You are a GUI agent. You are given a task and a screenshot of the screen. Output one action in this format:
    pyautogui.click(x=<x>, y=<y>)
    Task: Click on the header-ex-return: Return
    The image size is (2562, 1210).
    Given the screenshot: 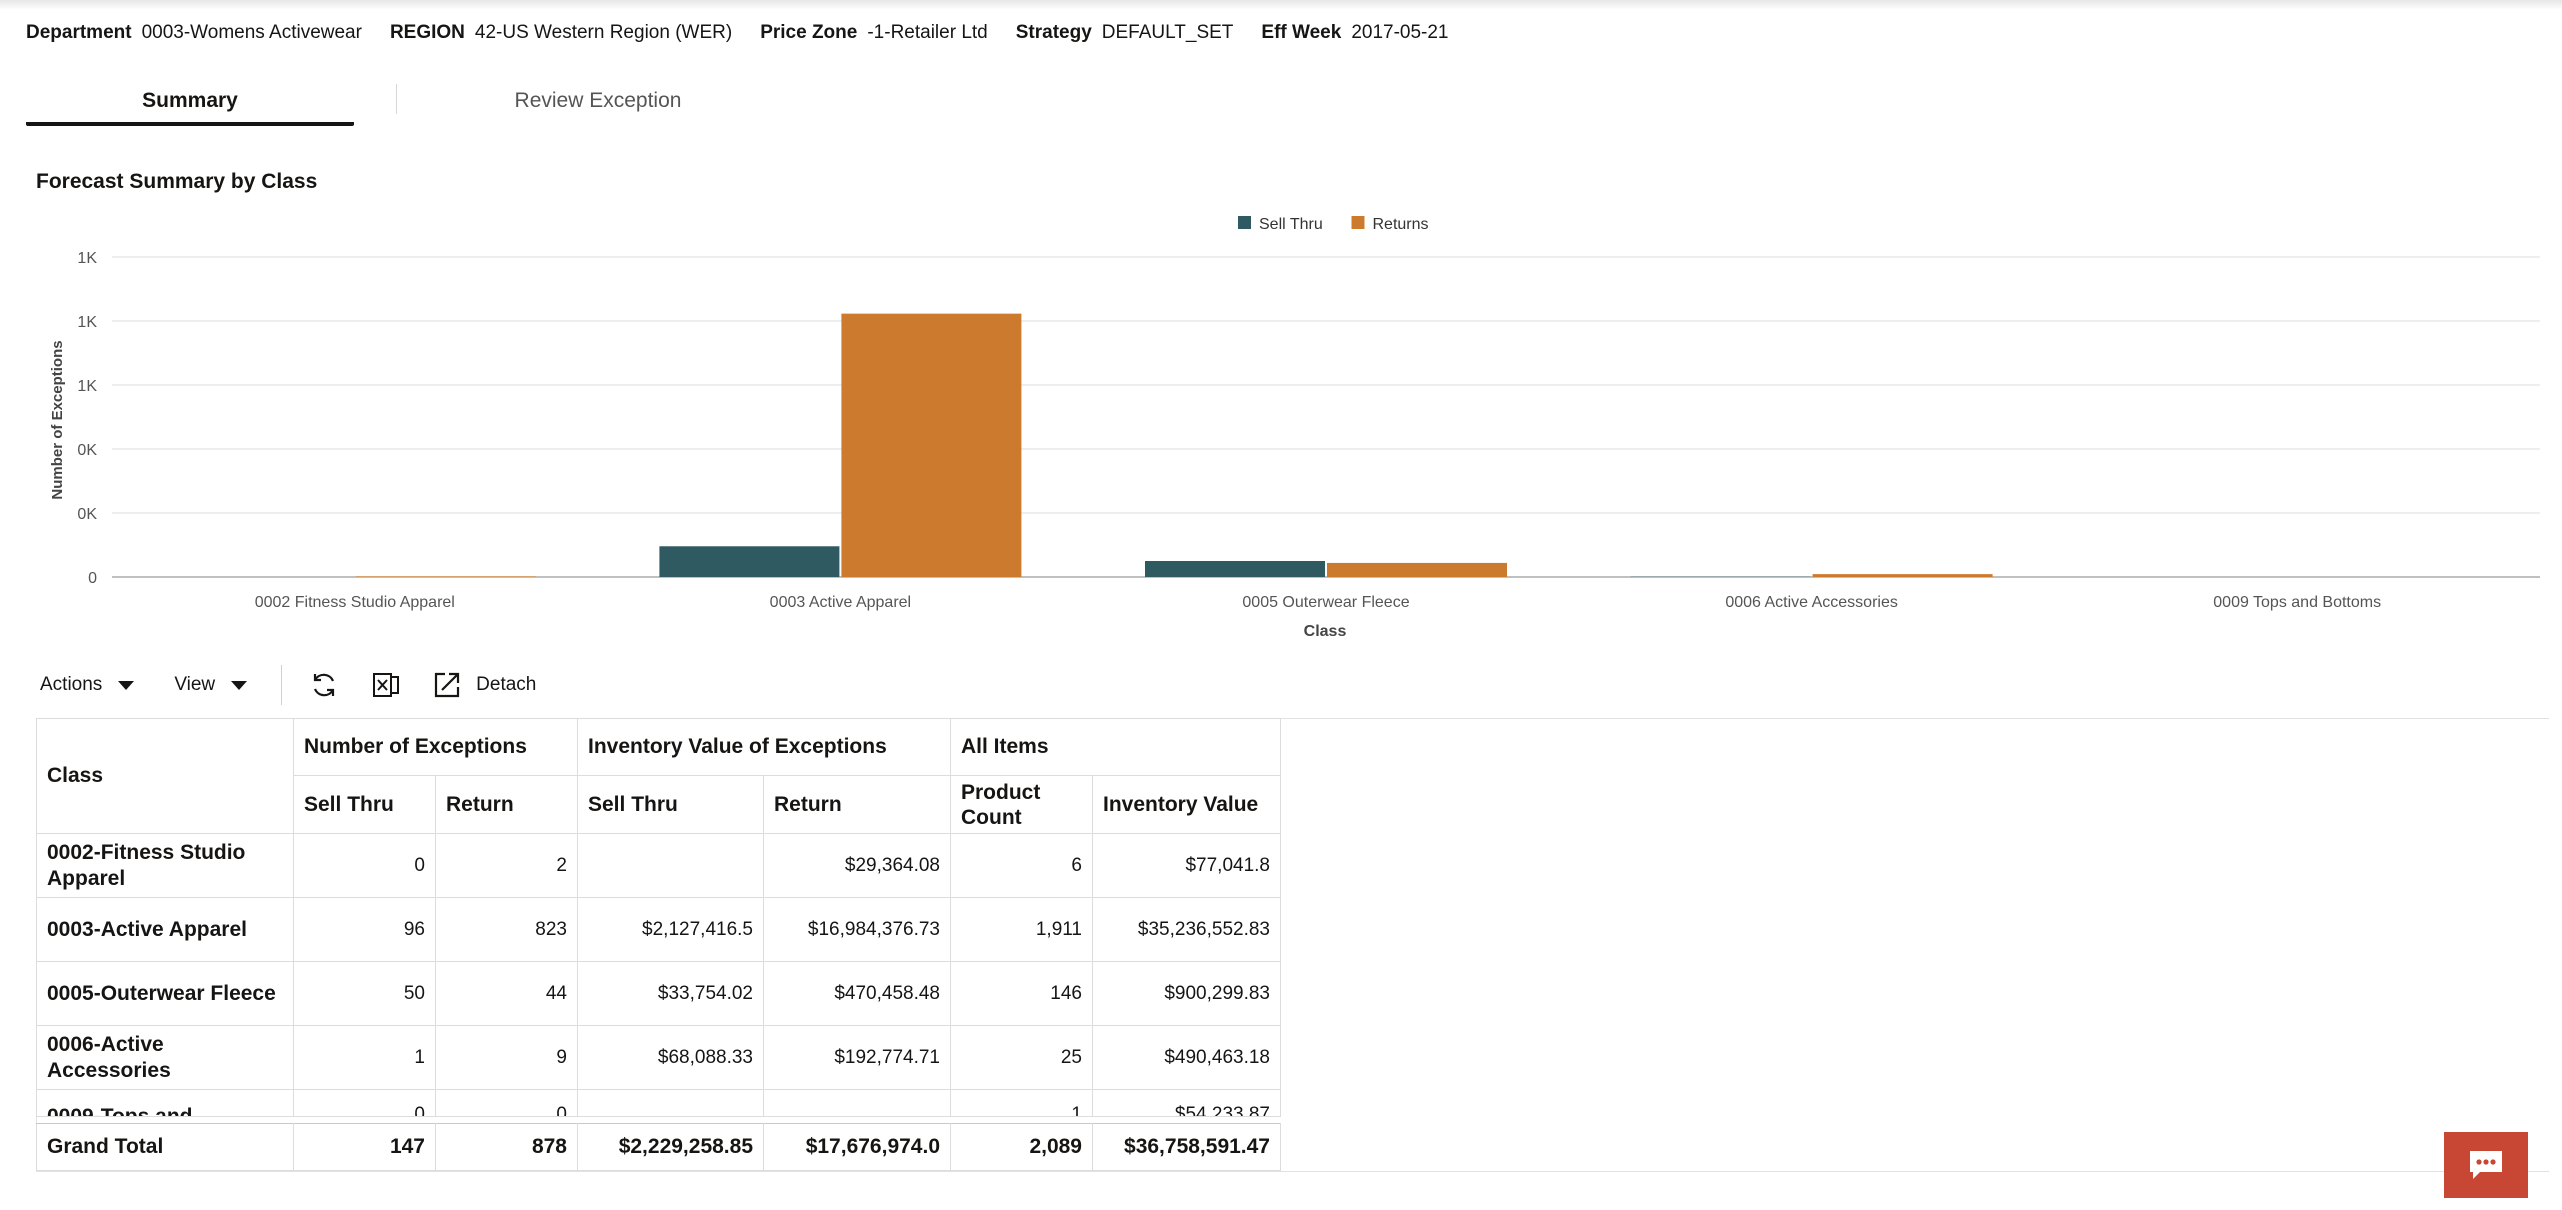 What is the action you would take?
    pyautogui.click(x=506, y=804)
    